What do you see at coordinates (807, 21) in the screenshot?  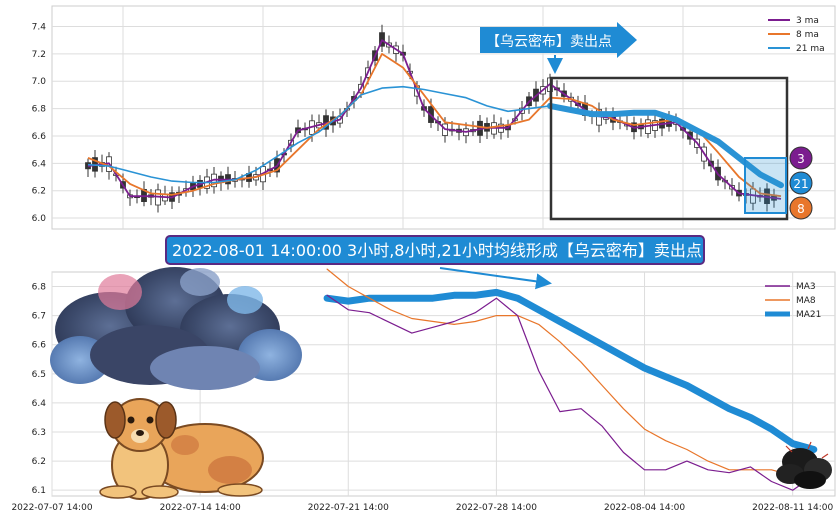 I see `legend-label-ma3: 3 ma` at bounding box center [807, 21].